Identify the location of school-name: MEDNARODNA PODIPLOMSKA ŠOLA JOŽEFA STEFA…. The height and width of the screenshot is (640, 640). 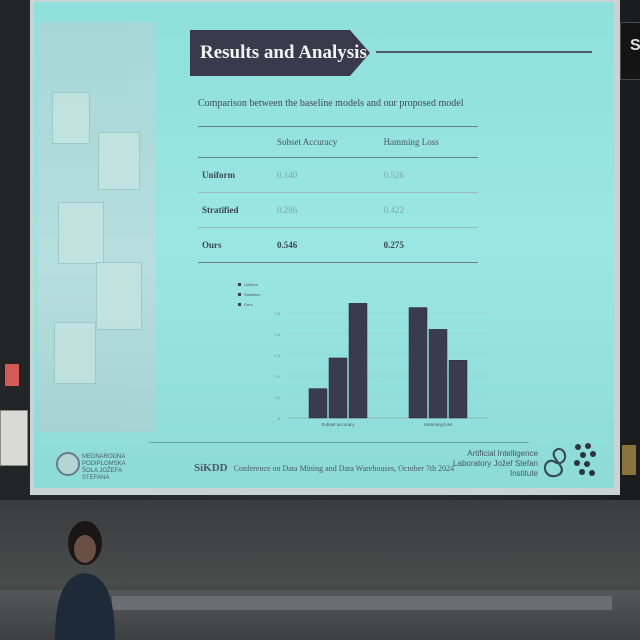
(104, 467).